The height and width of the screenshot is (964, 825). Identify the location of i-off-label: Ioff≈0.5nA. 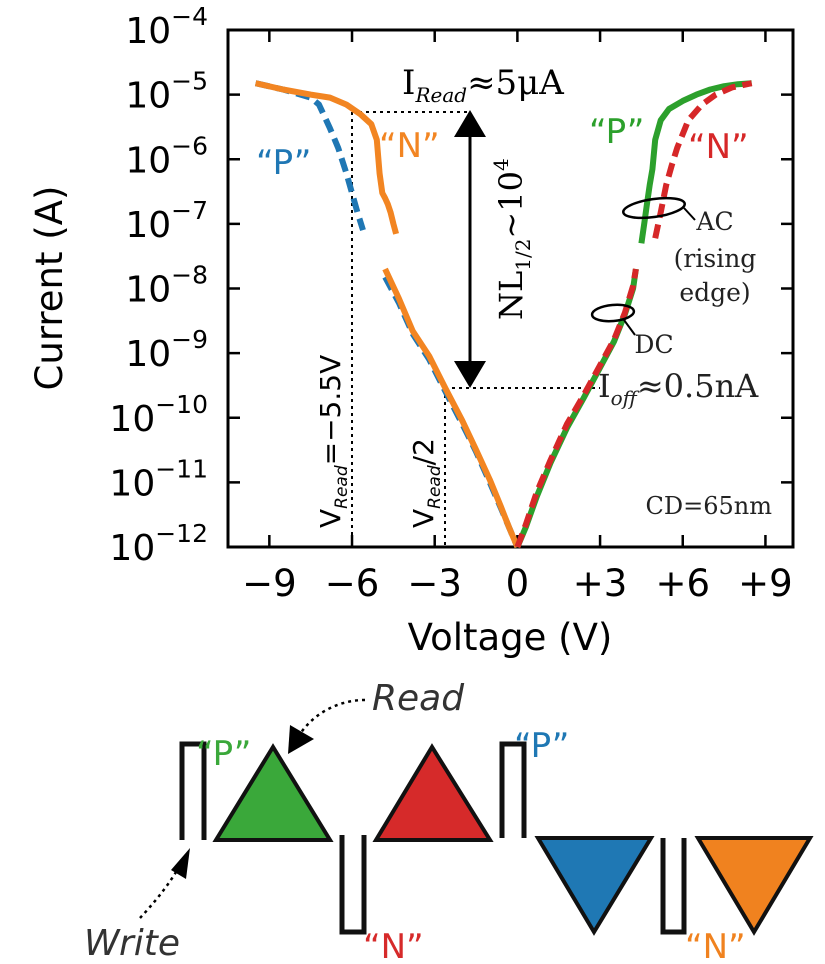
(678, 388).